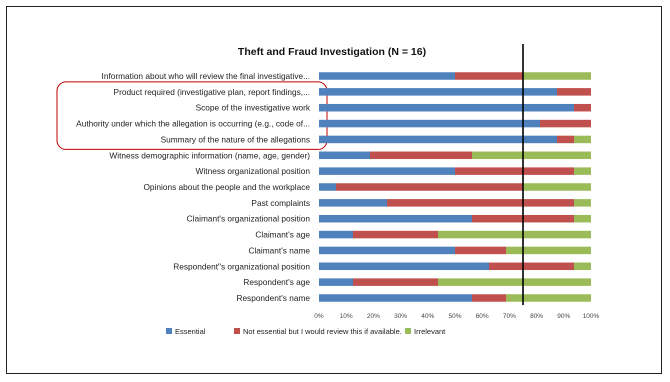 The height and width of the screenshot is (382, 670). What do you see at coordinates (192, 115) in the screenshot?
I see `highlight-box` at bounding box center [192, 115].